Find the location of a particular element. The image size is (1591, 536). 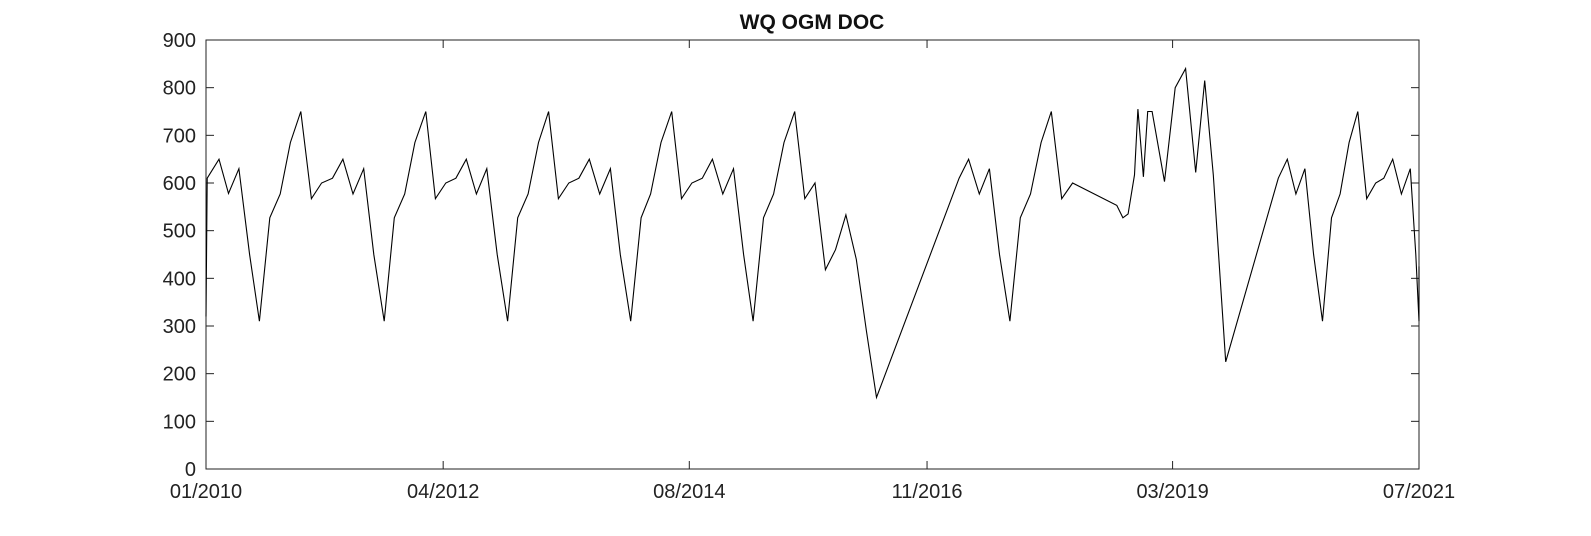

x-tick-label: 03/2019 is located at coordinates (1172, 492).